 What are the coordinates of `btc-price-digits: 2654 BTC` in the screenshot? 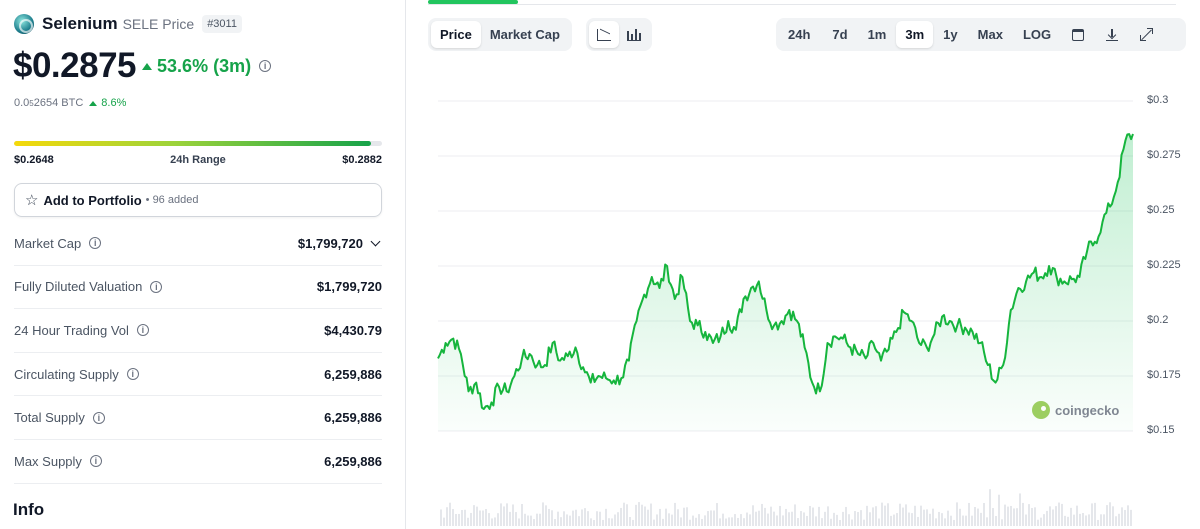 It's located at (58, 103).